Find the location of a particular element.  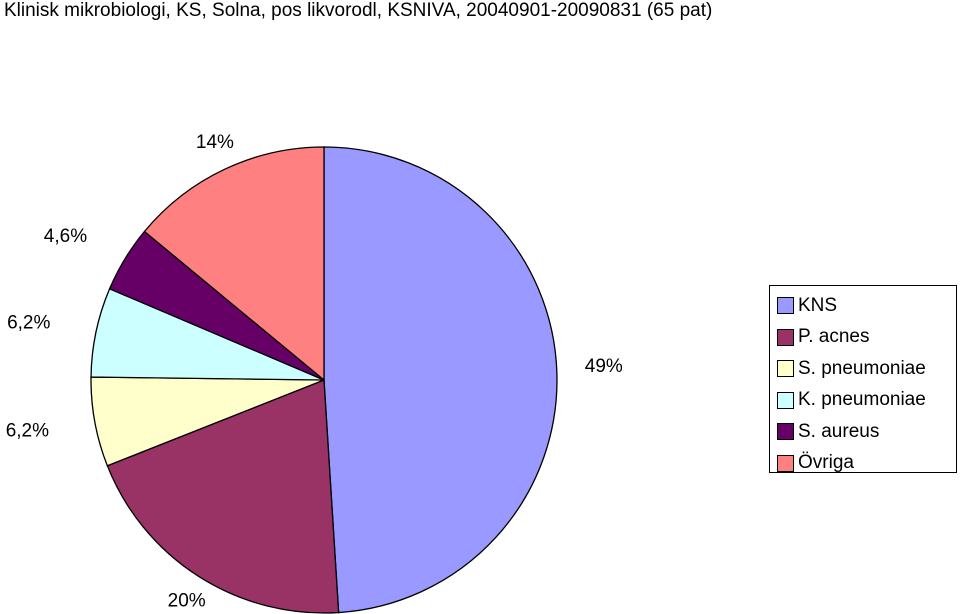

legend-item-4: S. aureus is located at coordinates (866, 432).